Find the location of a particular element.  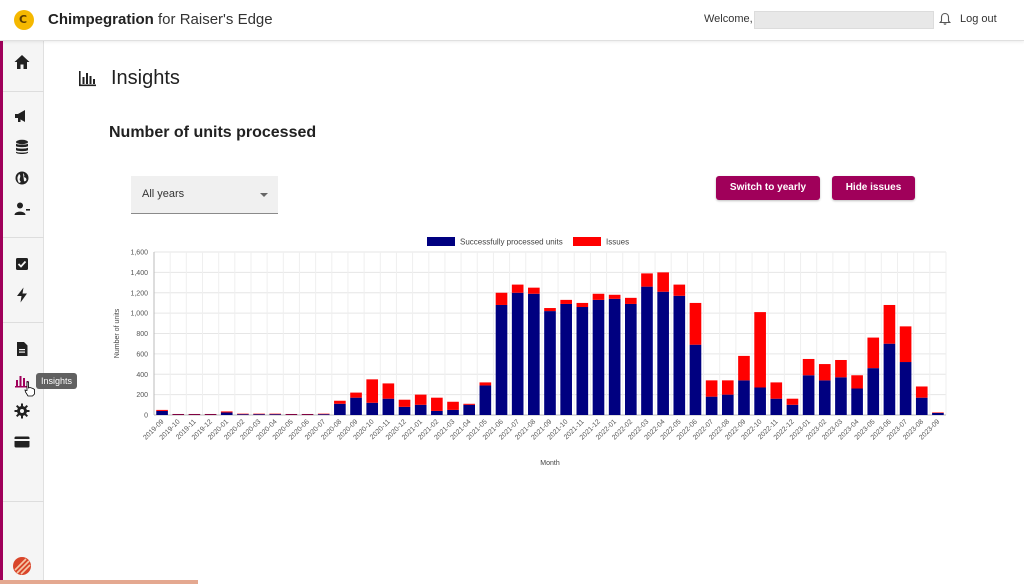

hand-cursor-icon is located at coordinates (29, 389).